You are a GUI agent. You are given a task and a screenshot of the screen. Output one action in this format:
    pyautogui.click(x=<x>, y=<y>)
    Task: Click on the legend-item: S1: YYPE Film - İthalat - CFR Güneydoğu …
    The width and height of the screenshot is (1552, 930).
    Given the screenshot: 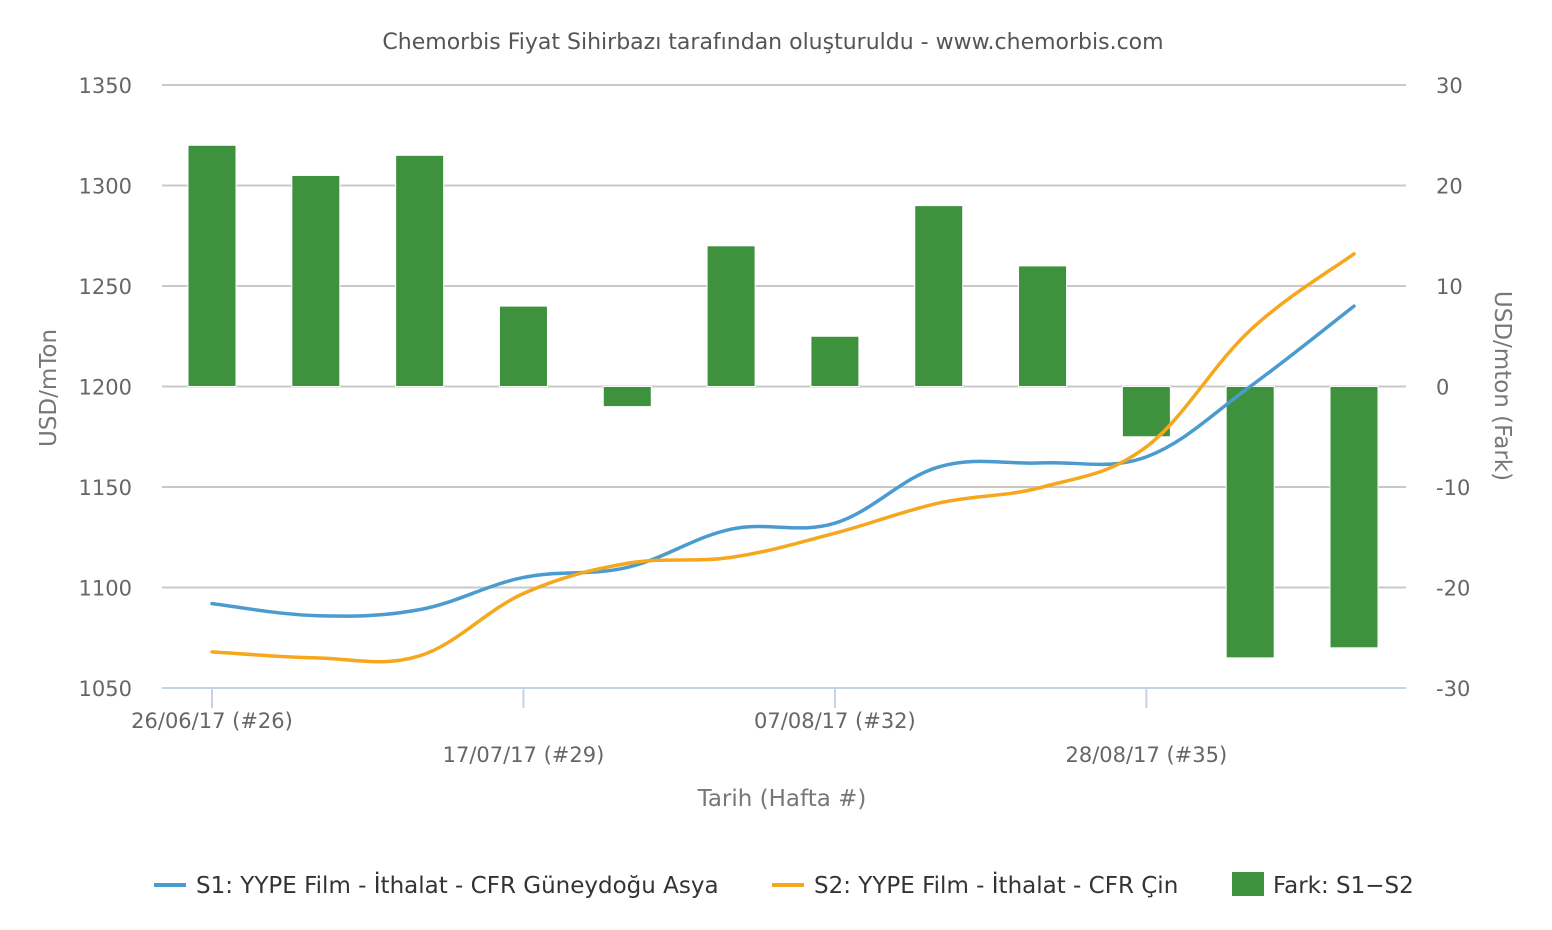 What is the action you would take?
    pyautogui.click(x=436, y=885)
    